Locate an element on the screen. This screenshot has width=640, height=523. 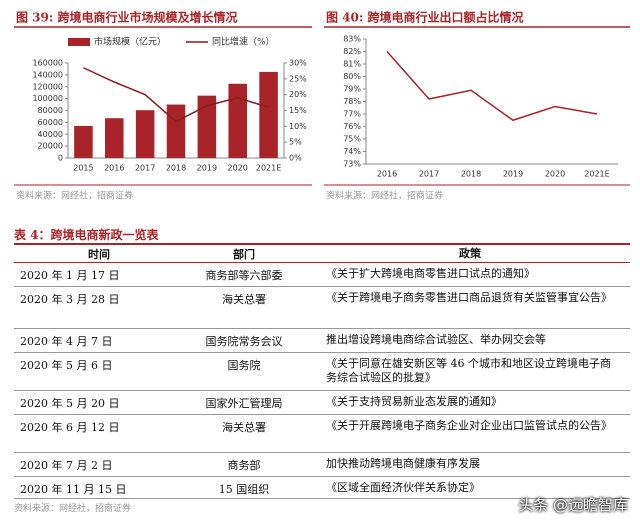
table-cell: 《区域全面经济伙伴关系协定》 is located at coordinates (403, 487).